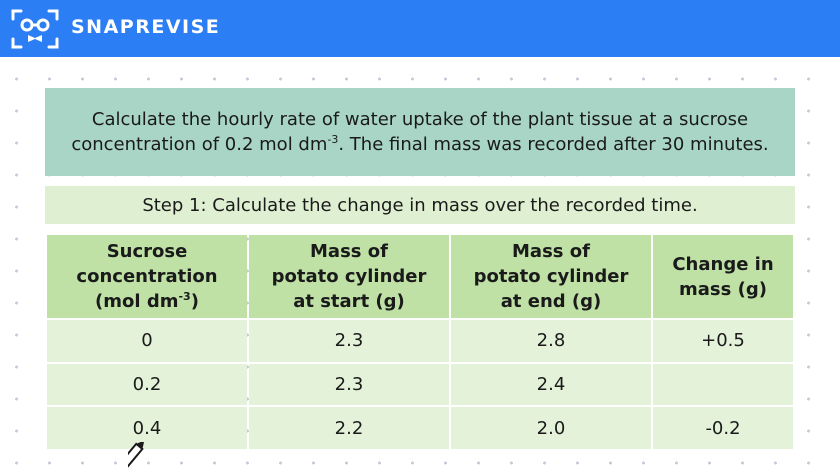 The height and width of the screenshot is (472, 840). Describe the element at coordinates (420, 28) in the screenshot. I see `header-bar: SNAPREVISE` at that location.